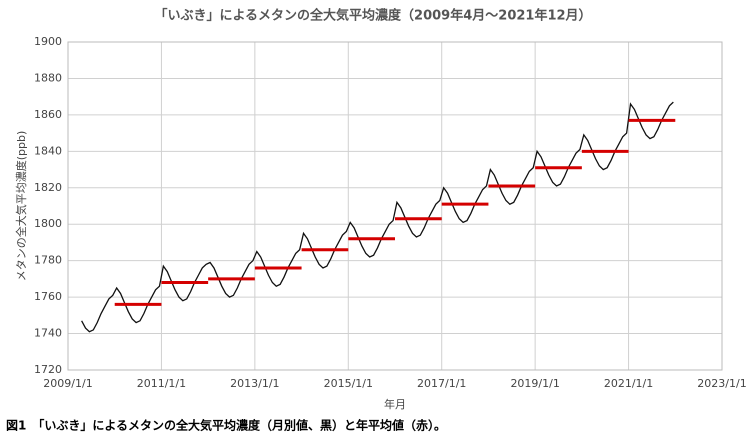  What do you see at coordinates (161, 383) in the screenshot?
I see `x-tick-label: 2011/1/1` at bounding box center [161, 383].